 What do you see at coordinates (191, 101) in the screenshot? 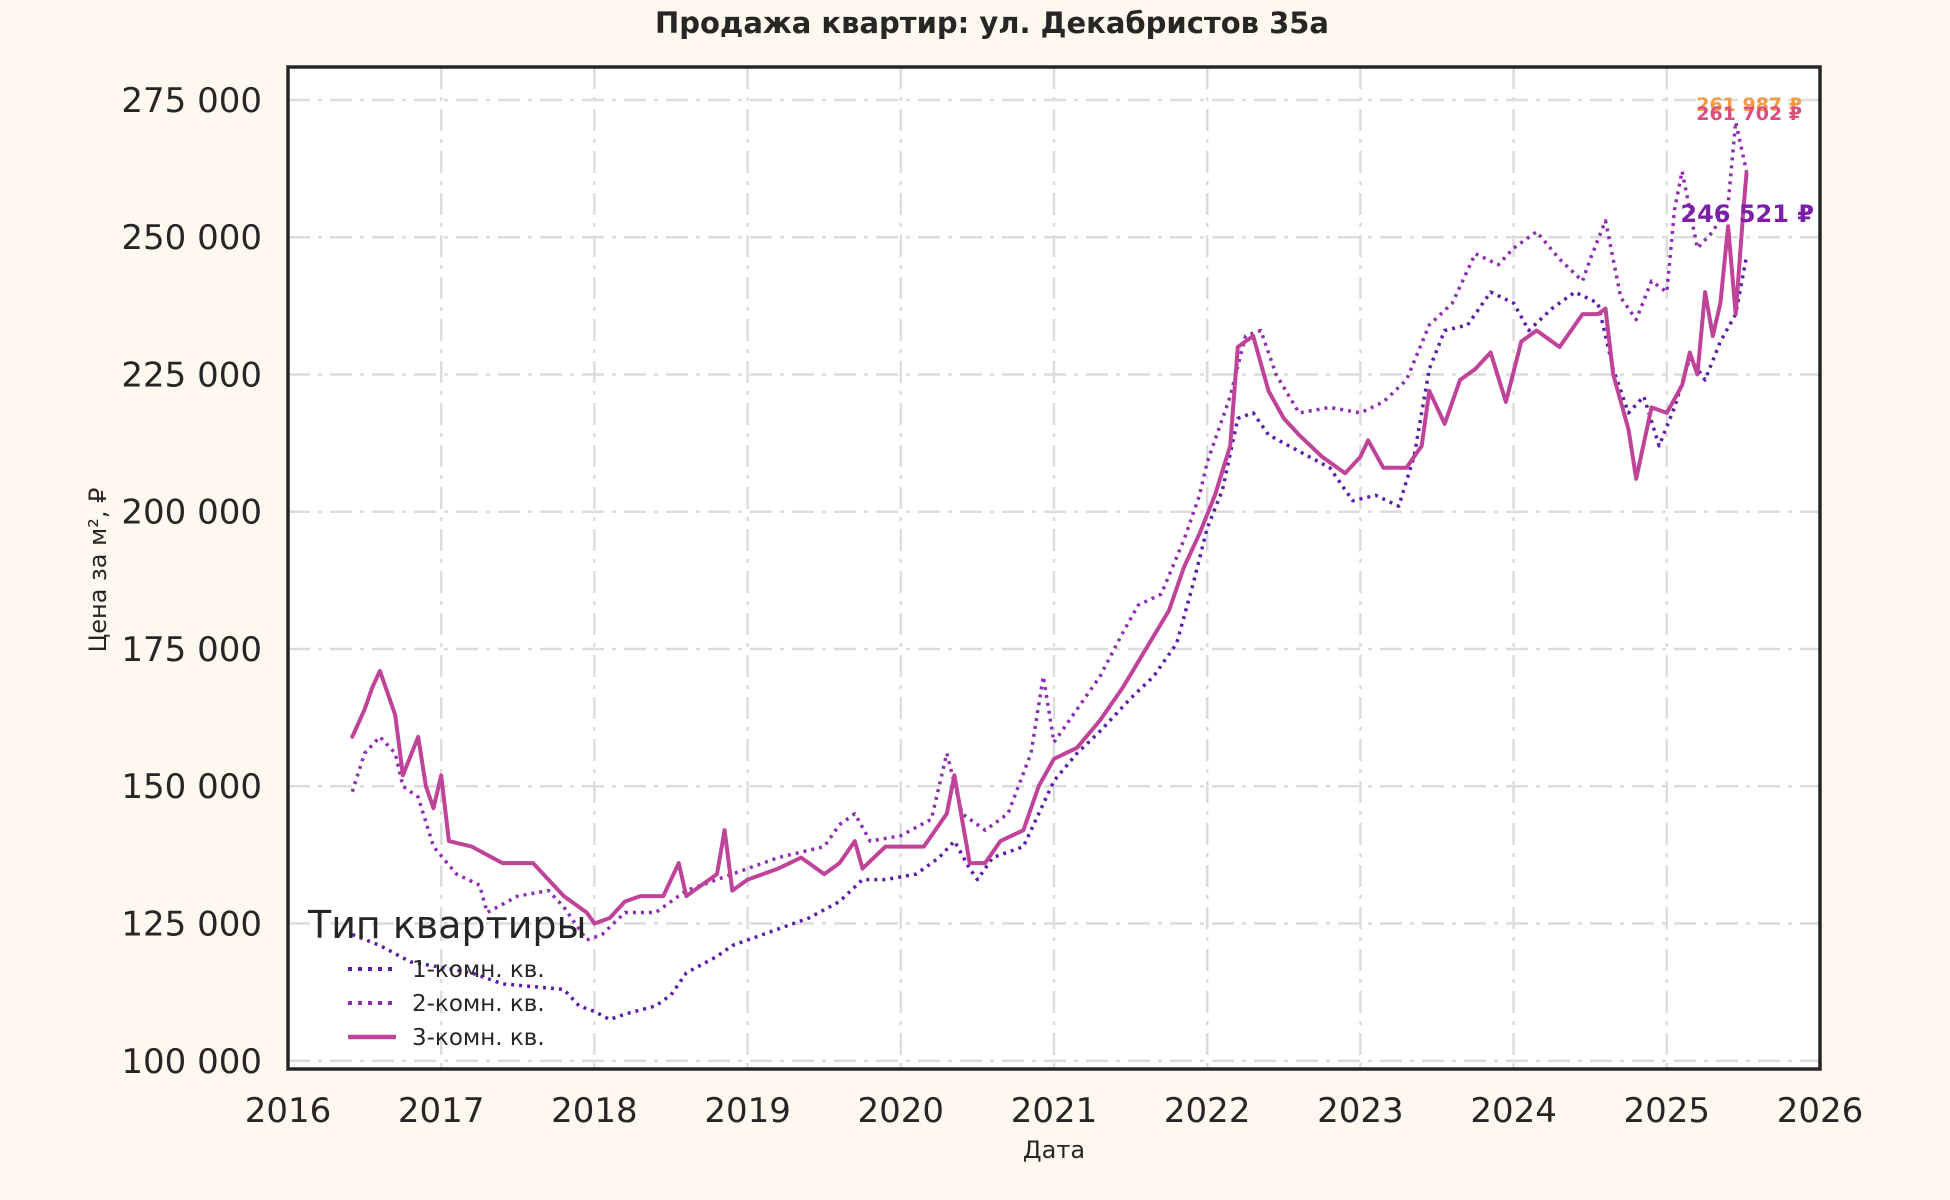
I see `y-tick-label: 275 000` at bounding box center [191, 101].